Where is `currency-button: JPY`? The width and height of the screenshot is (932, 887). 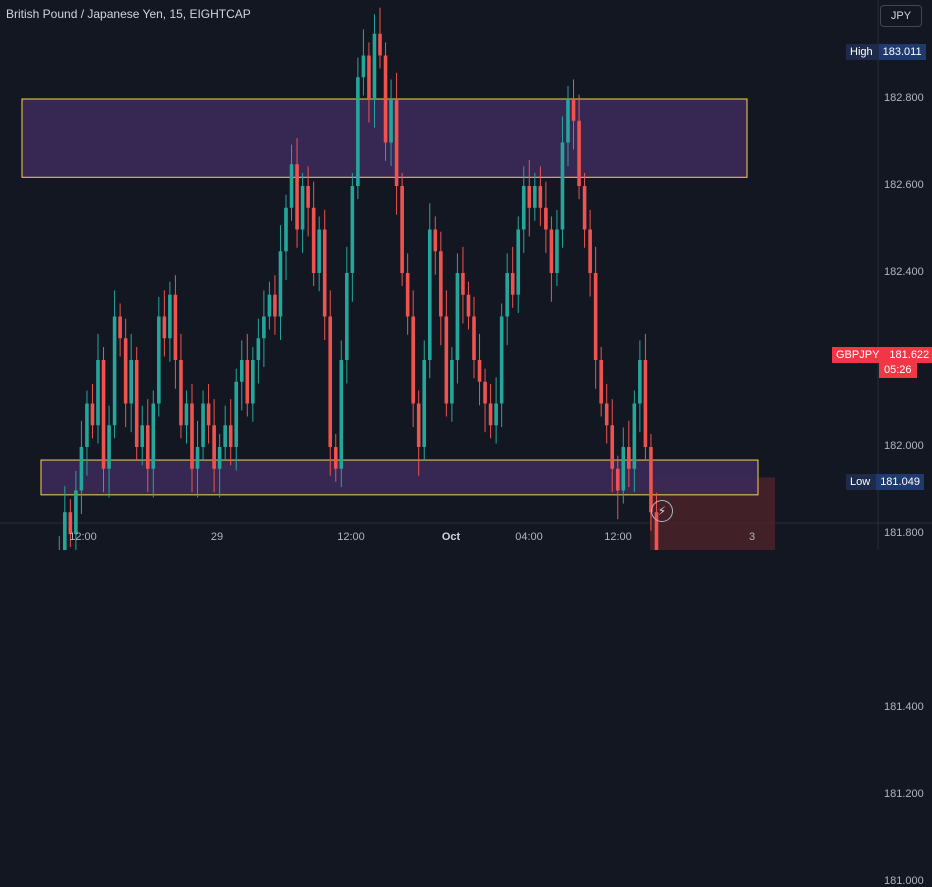
currency-button: JPY is located at coordinates (901, 16).